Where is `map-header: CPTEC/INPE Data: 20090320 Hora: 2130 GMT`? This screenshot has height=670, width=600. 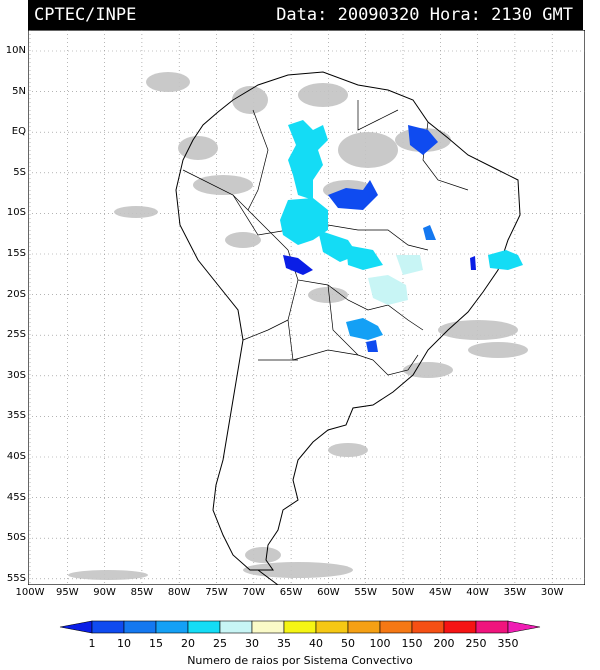 map-header: CPTEC/INPE Data: 20090320 Hora: 2130 GMT is located at coordinates (305, 15).